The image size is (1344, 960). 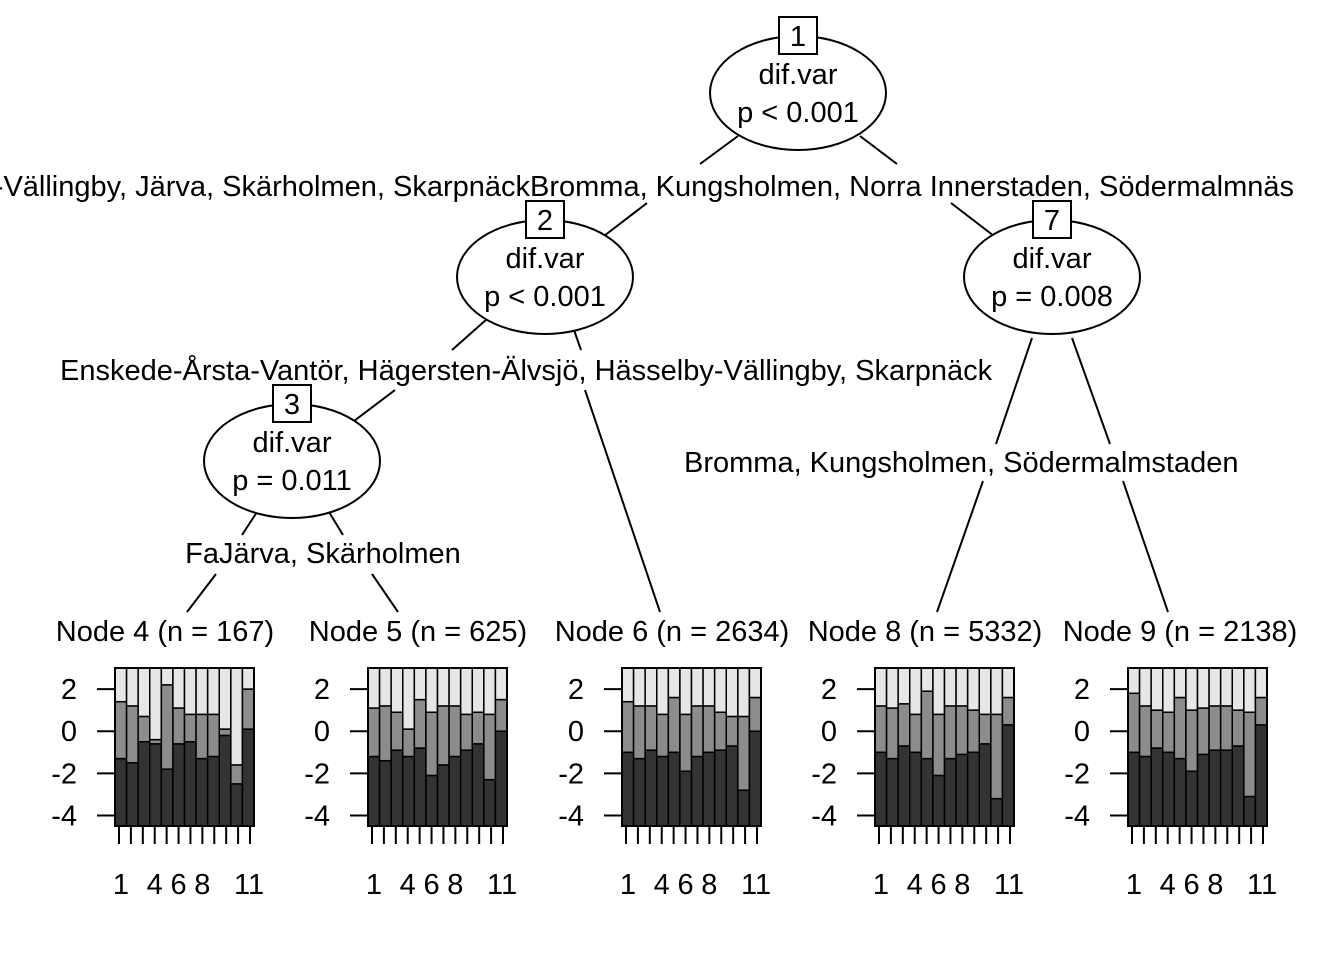 What do you see at coordinates (418, 632) in the screenshot?
I see `terminal-node-title: Node 5 (n = 625)` at bounding box center [418, 632].